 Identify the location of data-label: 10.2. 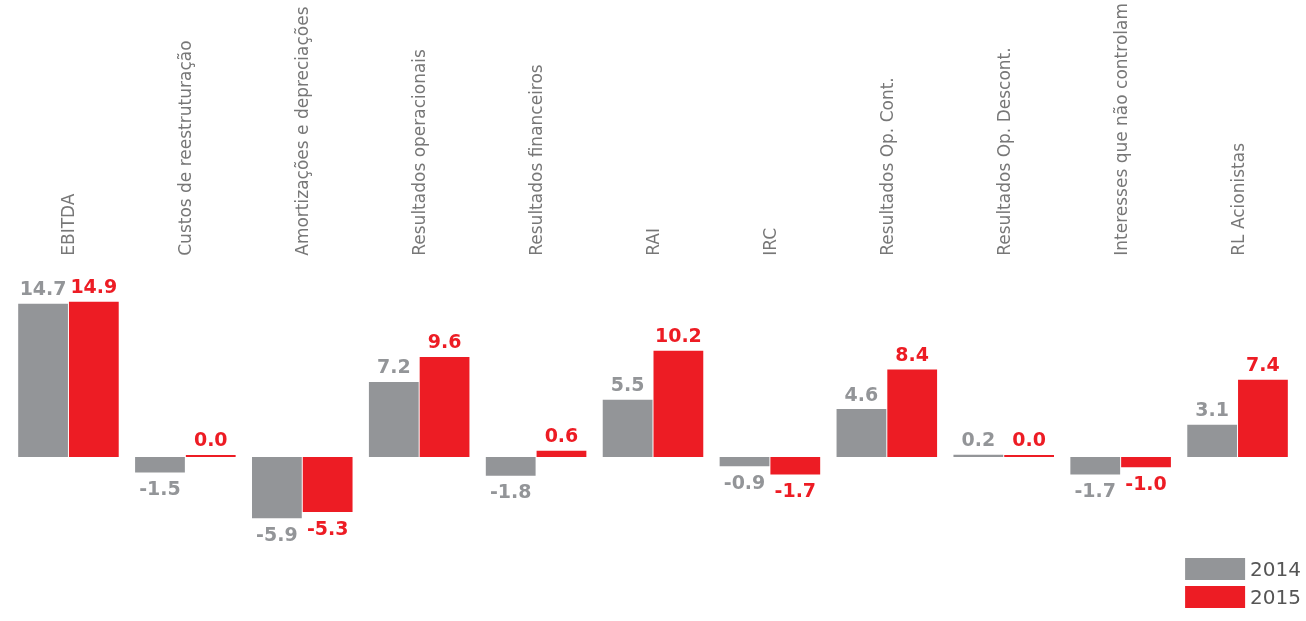
(678, 335).